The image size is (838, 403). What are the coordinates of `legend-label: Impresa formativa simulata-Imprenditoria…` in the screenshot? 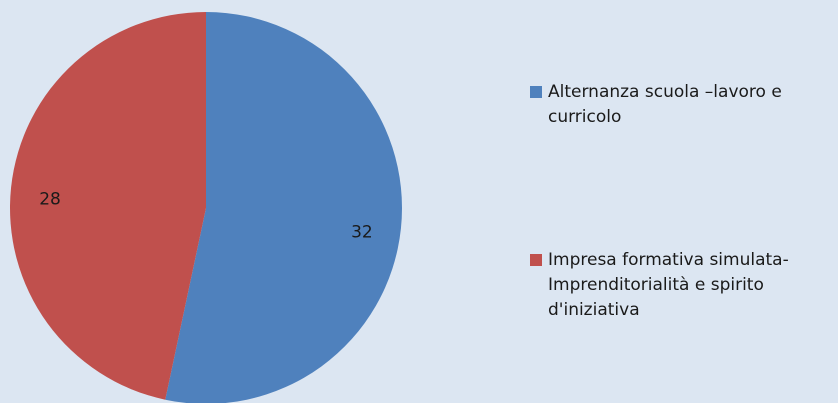 It's located at (668, 285).